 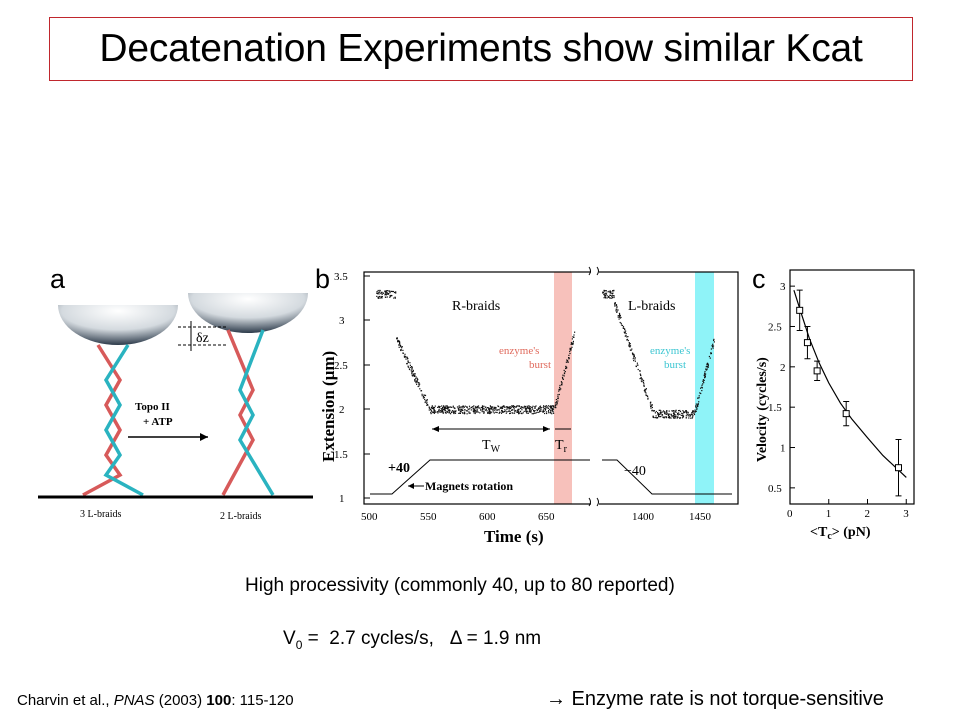 I want to click on conclusion: → Enzyme rate is not torque-sensitive, so click(x=715, y=699).